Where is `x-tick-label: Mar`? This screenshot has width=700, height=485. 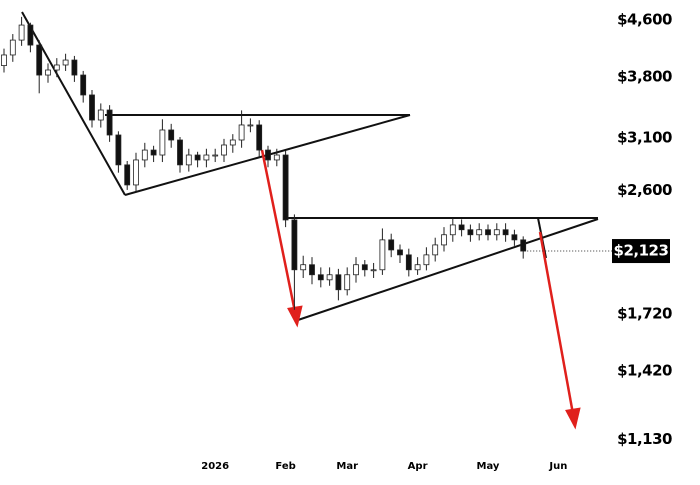
x-tick-label: Mar is located at coordinates (347, 466).